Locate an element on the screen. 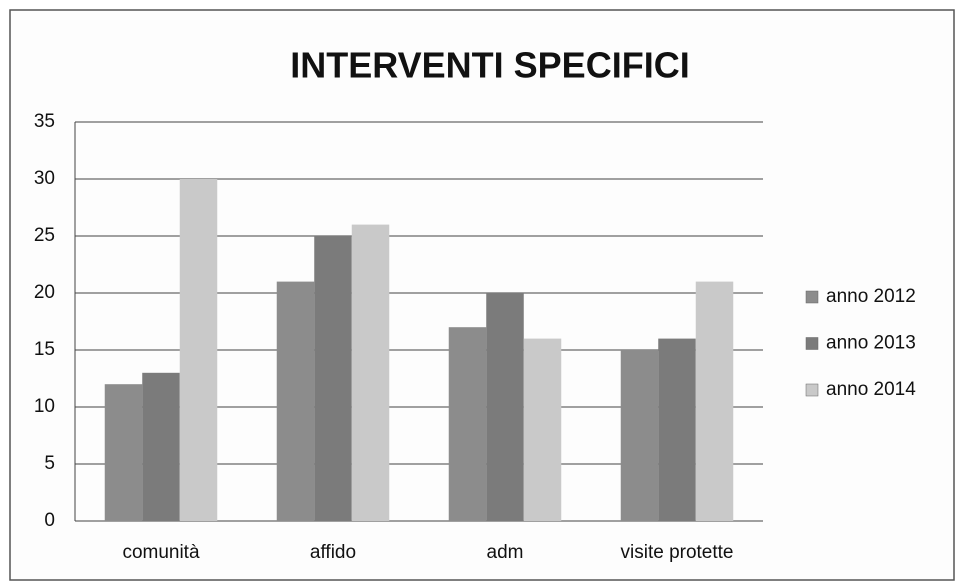 The height and width of the screenshot is (584, 960). x-tick-label: comunità is located at coordinates (161, 552).